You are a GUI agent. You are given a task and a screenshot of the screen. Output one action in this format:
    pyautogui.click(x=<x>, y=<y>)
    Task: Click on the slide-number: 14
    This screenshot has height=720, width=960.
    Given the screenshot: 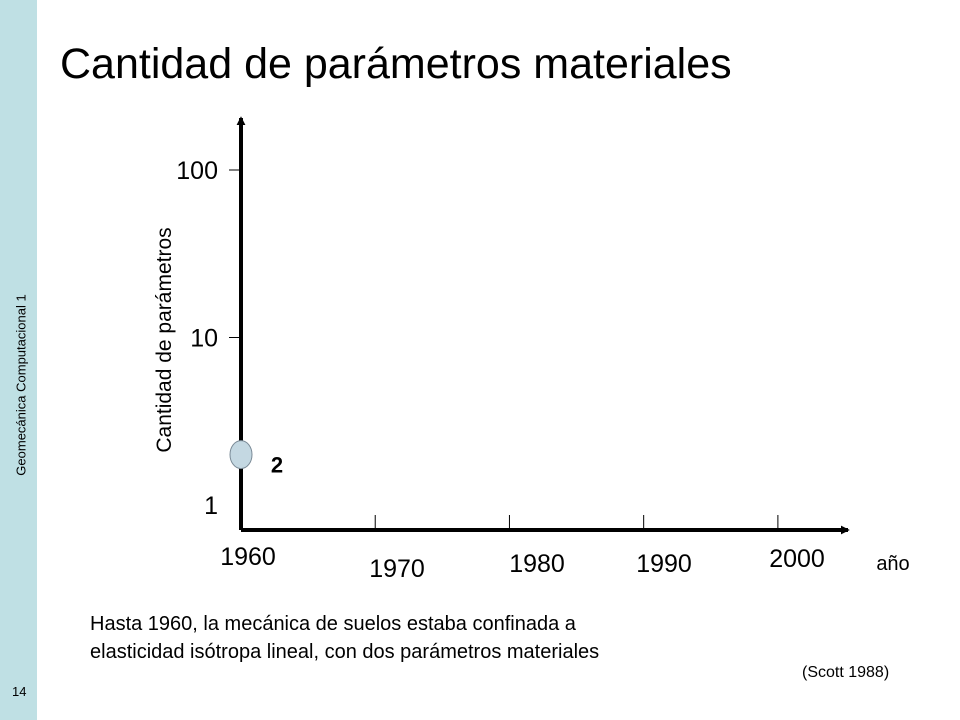 What is the action you would take?
    pyautogui.click(x=19, y=691)
    